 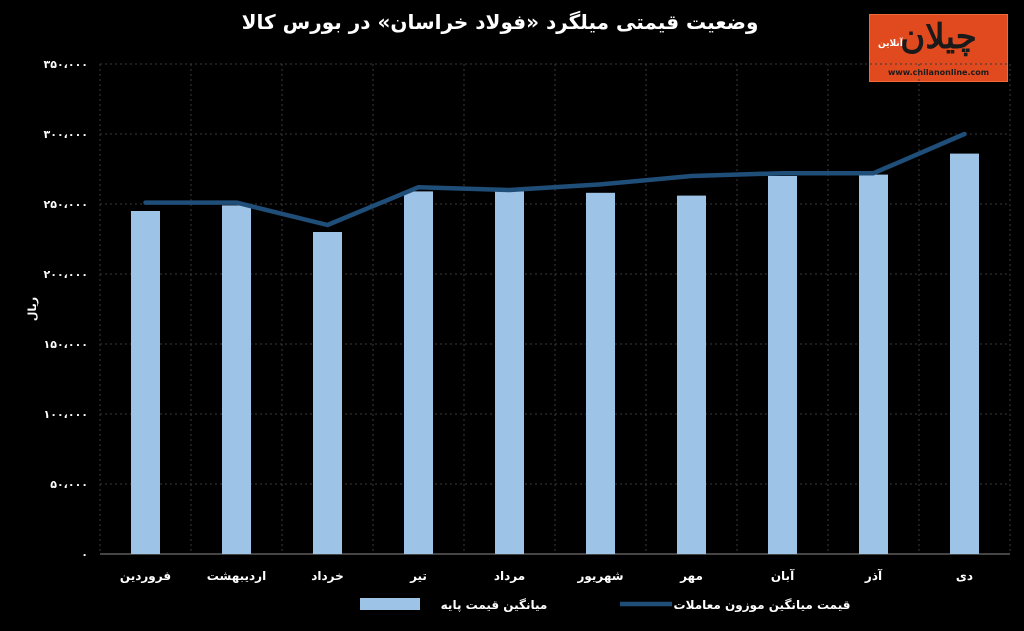 What do you see at coordinates (84, 554) in the screenshot?
I see `y-tick-label: ۰` at bounding box center [84, 554].